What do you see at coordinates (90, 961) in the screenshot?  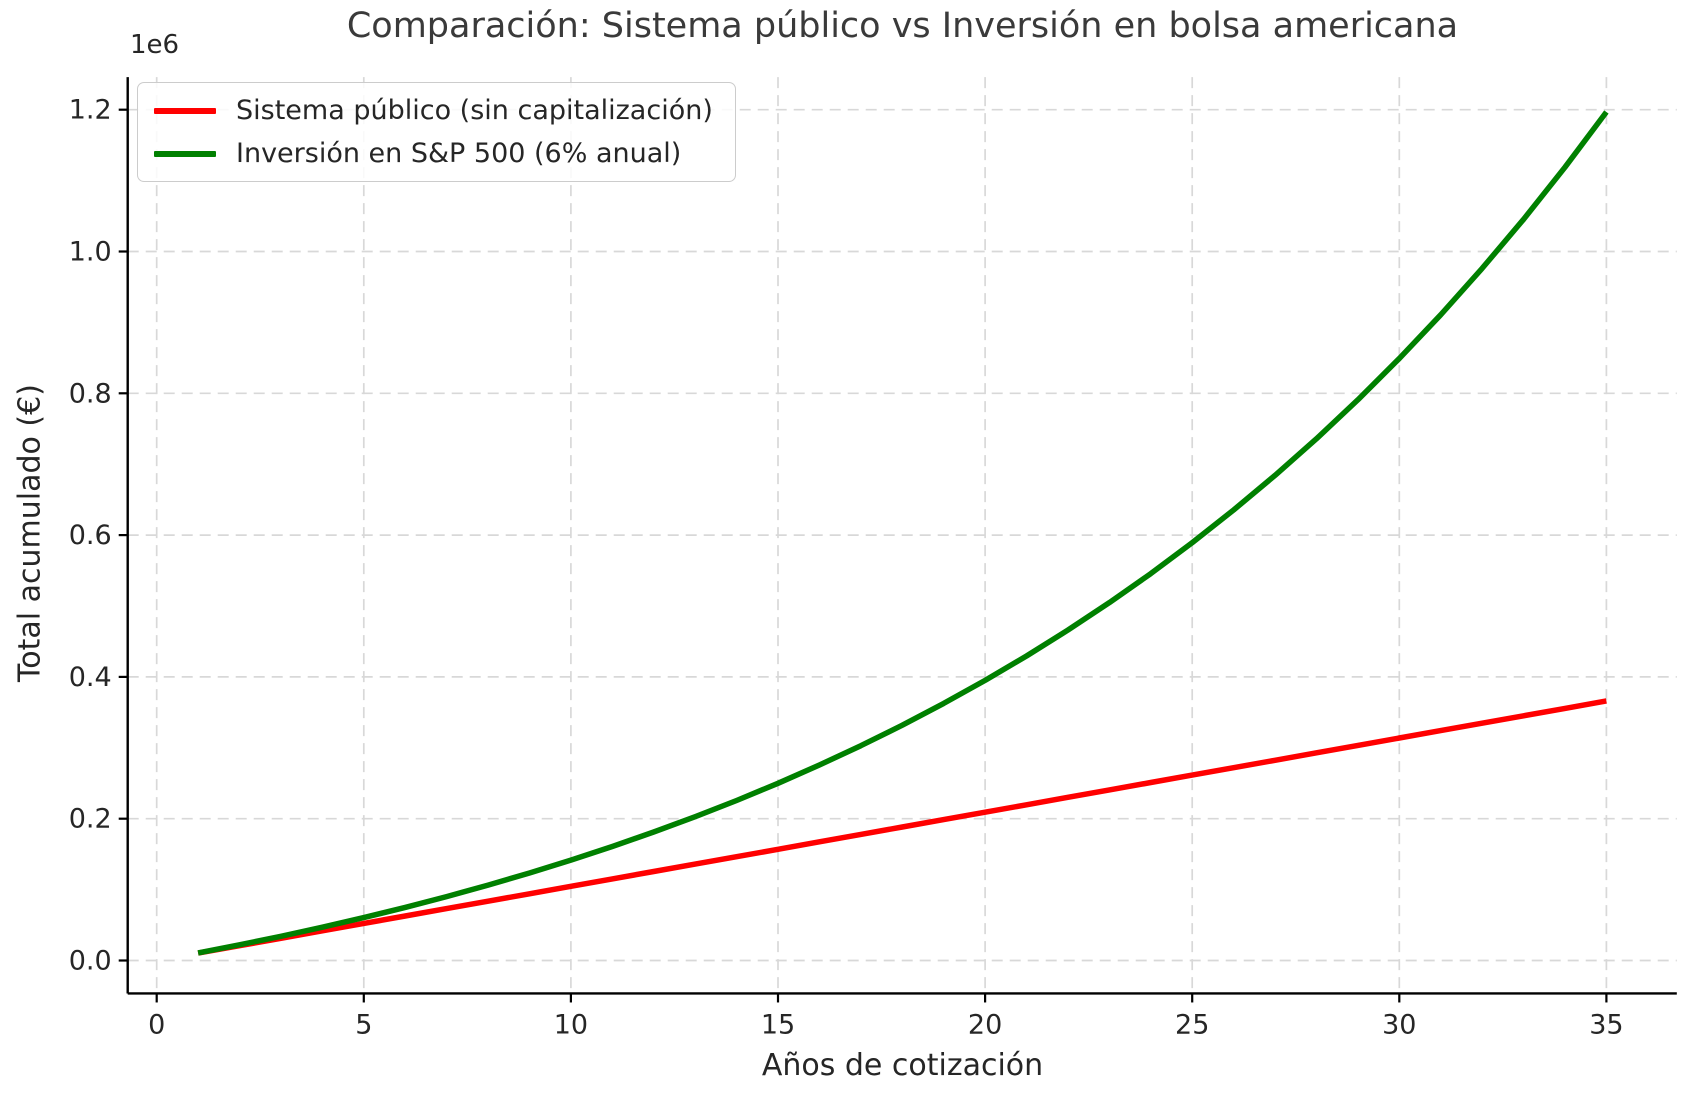 I see `y-tick-label: 0.0` at bounding box center [90, 961].